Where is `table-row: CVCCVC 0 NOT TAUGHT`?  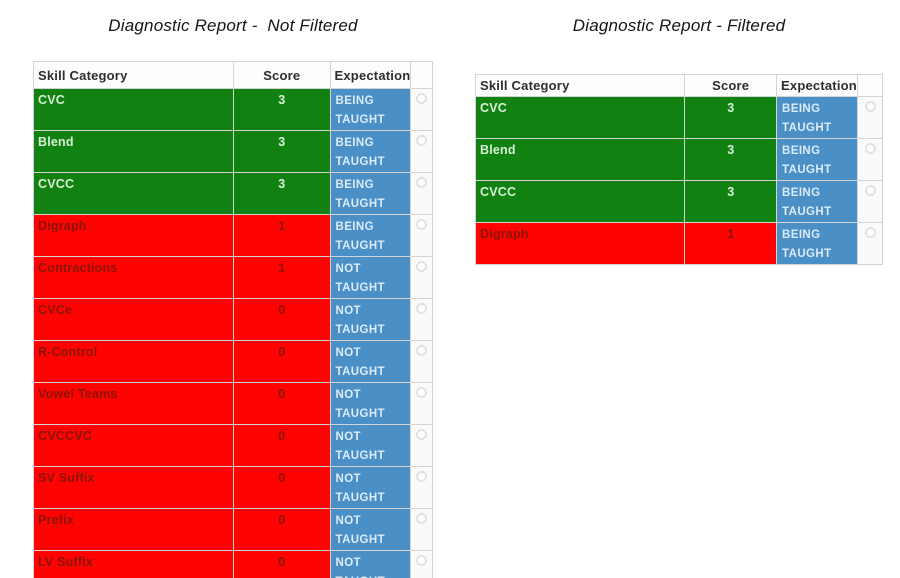
table-row: CVCCVC 0 NOT TAUGHT is located at coordinates (232, 445).